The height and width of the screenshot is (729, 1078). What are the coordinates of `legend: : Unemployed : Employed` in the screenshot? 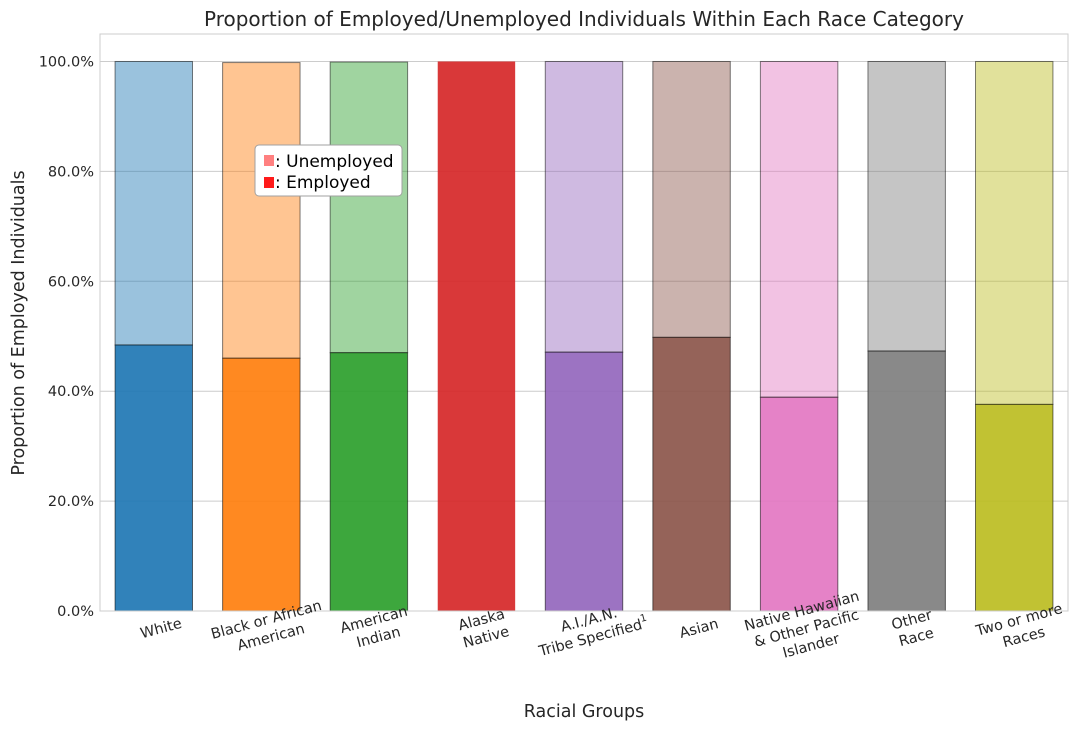 It's located at (328, 170).